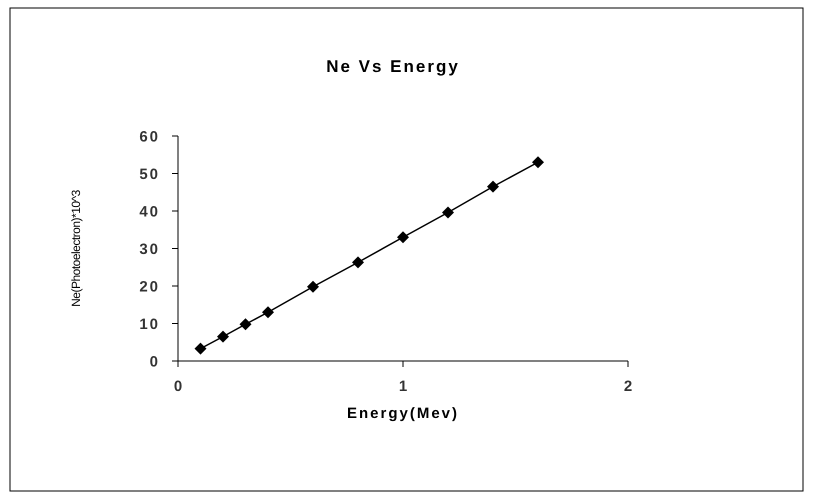 Image resolution: width=813 pixels, height=499 pixels. What do you see at coordinates (628, 386) in the screenshot?
I see `x-tick-label: 2` at bounding box center [628, 386].